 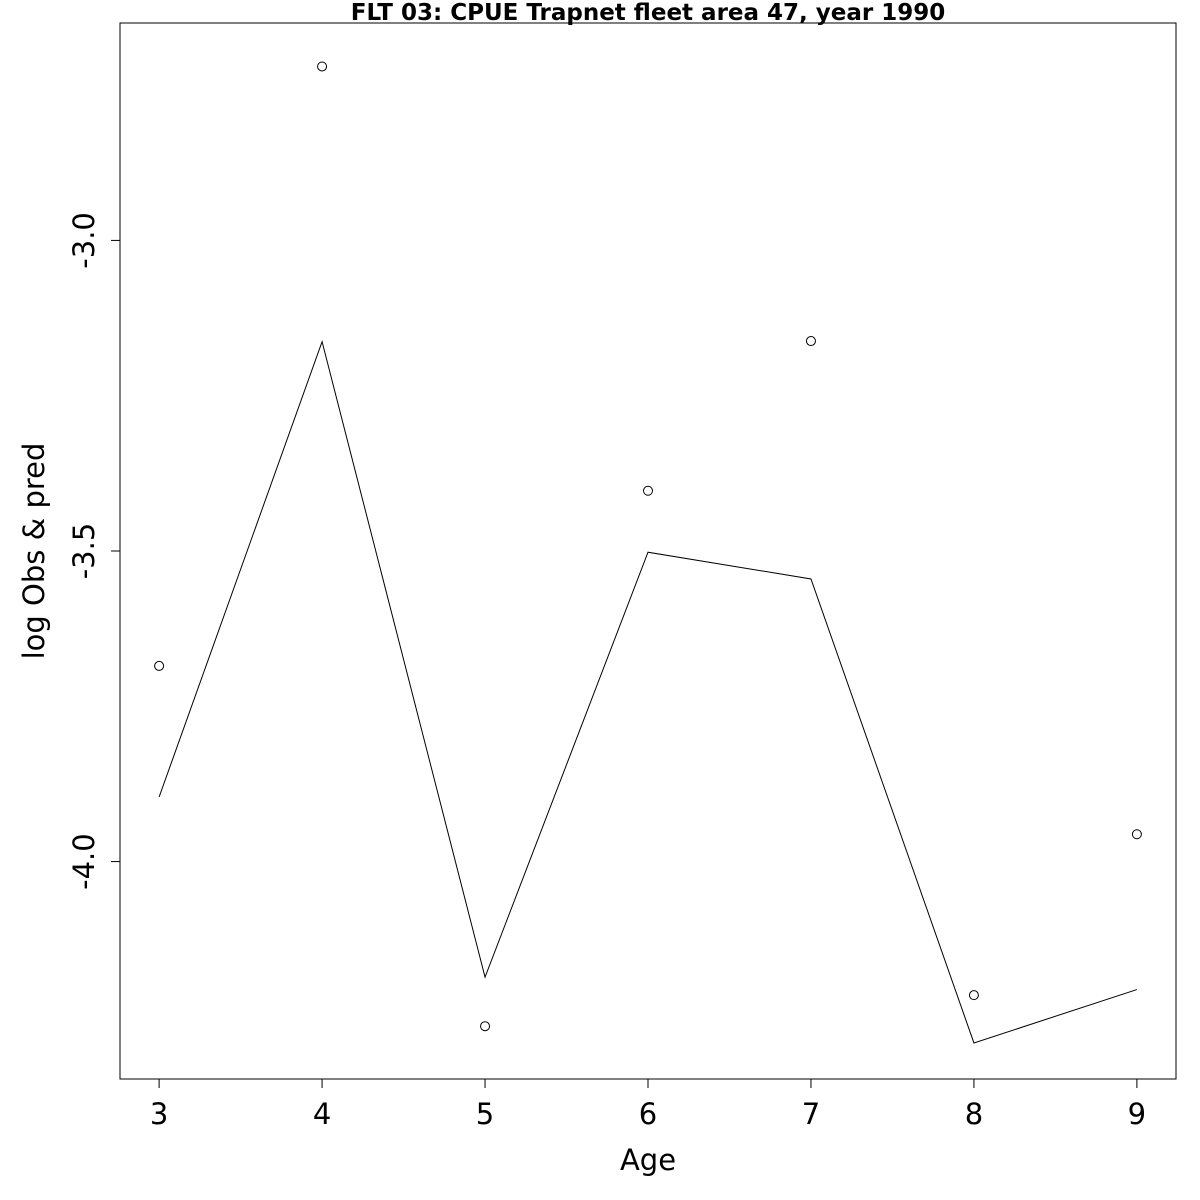 What do you see at coordinates (485, 1114) in the screenshot?
I see `x-tick-label: 5` at bounding box center [485, 1114].